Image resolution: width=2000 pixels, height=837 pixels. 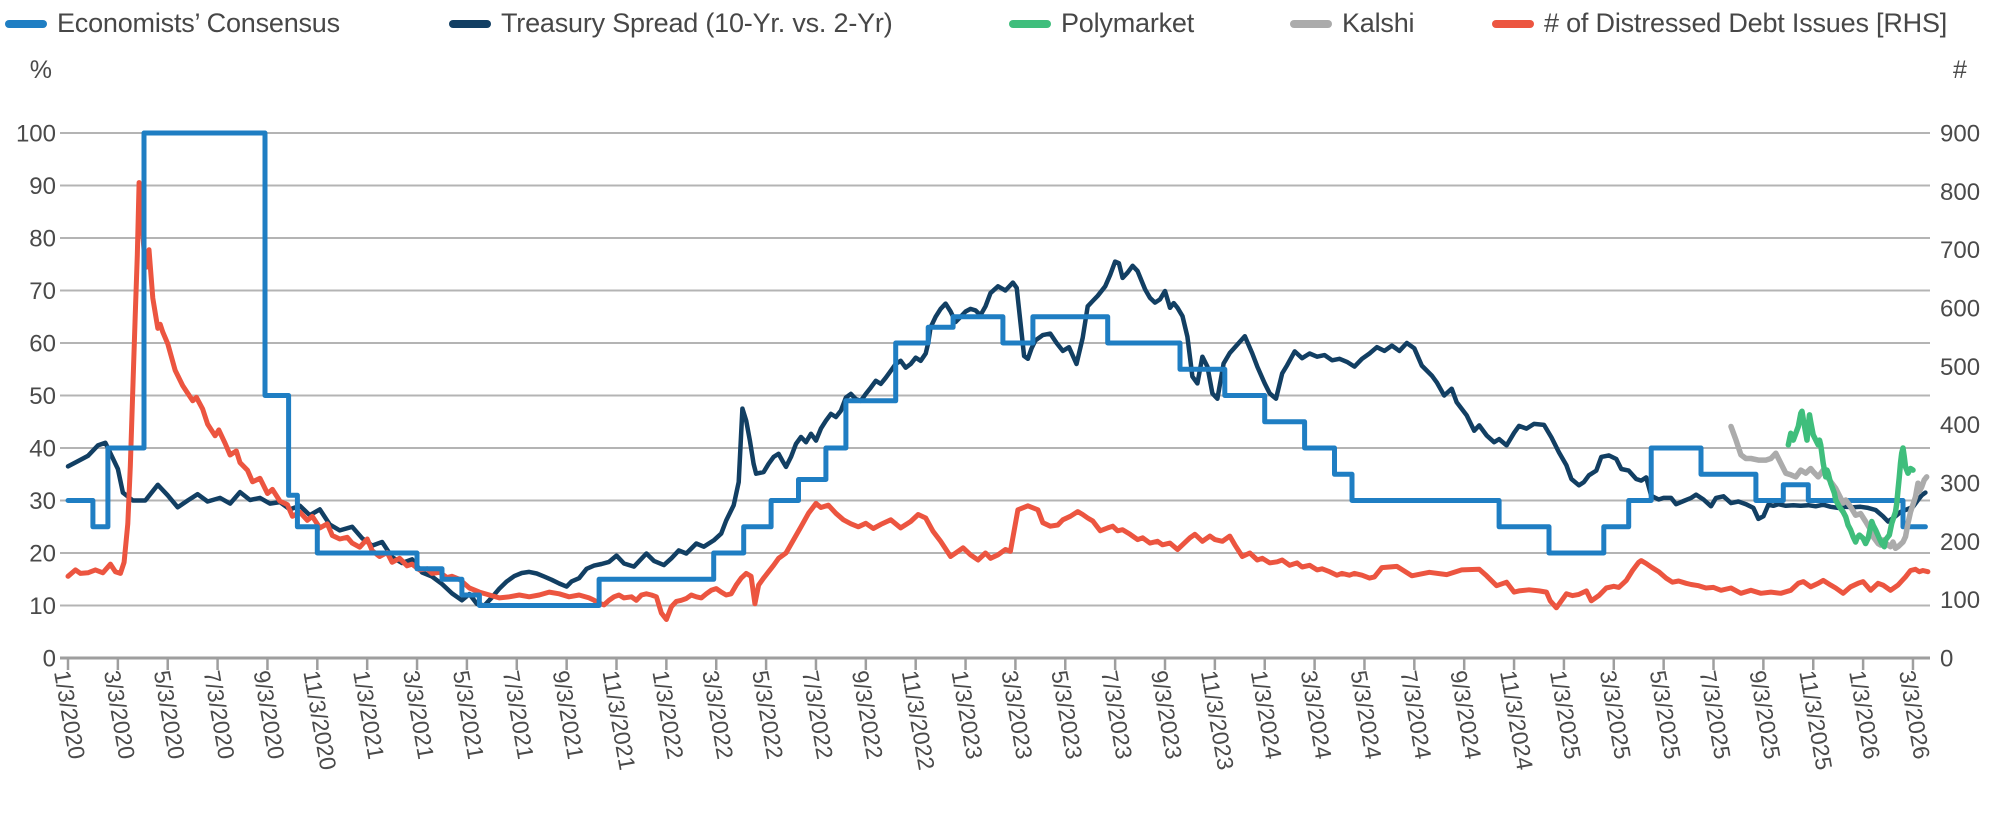 I want to click on svg-text: 50, so click(x=42, y=396).